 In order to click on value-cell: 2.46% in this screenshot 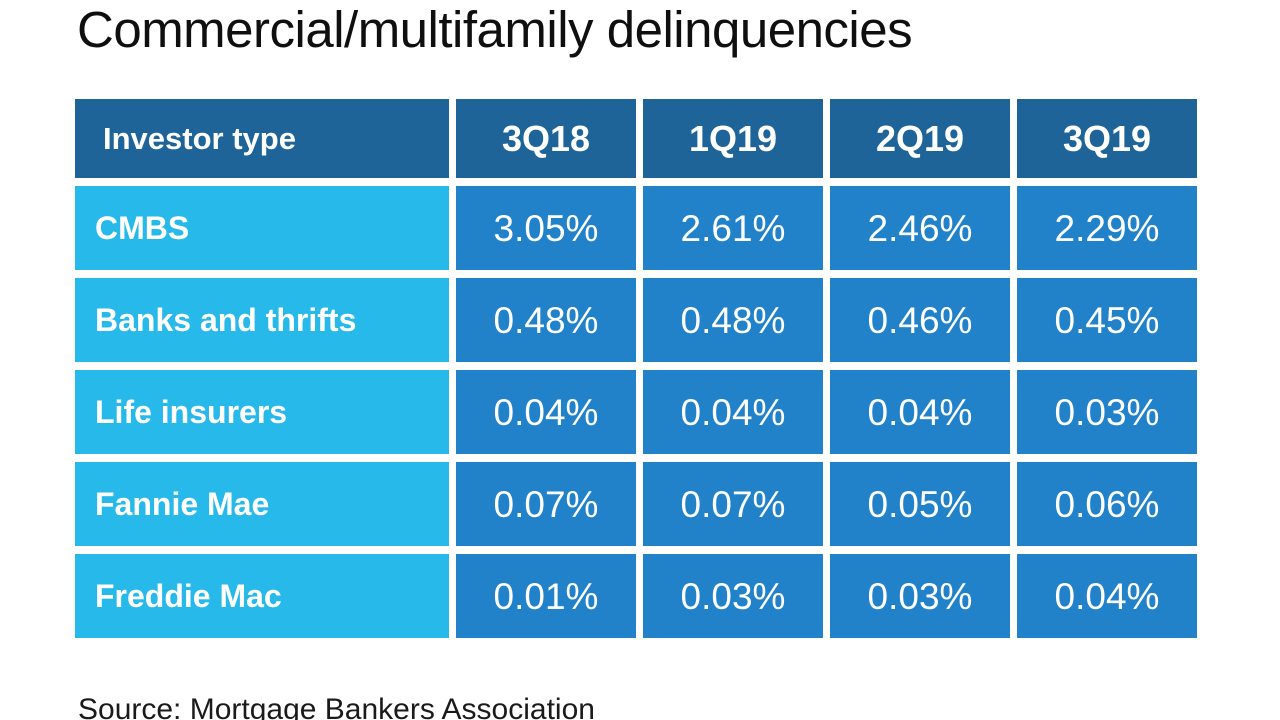, I will do `click(920, 228)`.